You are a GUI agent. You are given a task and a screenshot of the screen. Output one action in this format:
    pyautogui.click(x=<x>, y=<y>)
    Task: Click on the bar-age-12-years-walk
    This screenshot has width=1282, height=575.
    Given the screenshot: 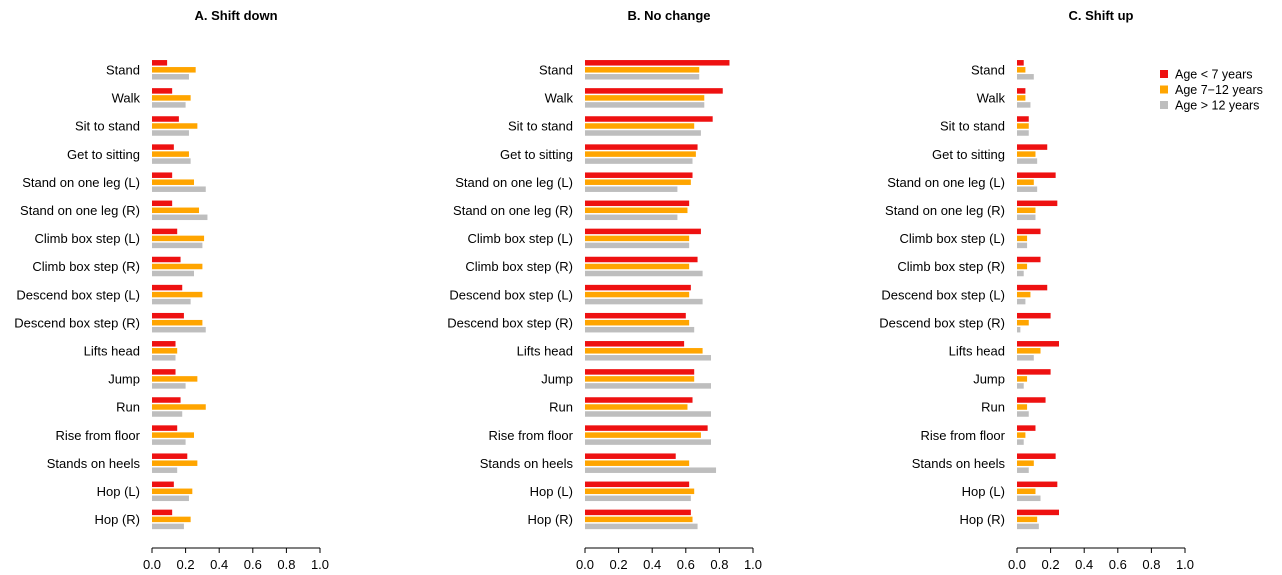 What is the action you would take?
    pyautogui.click(x=1024, y=105)
    